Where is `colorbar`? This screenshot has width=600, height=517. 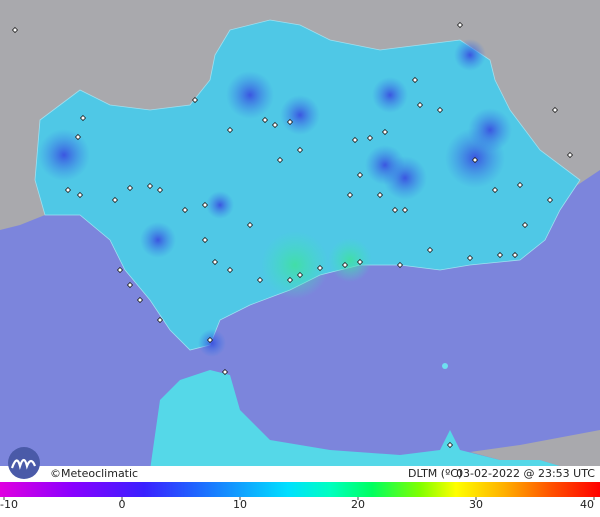 colorbar is located at coordinates (300, 489).